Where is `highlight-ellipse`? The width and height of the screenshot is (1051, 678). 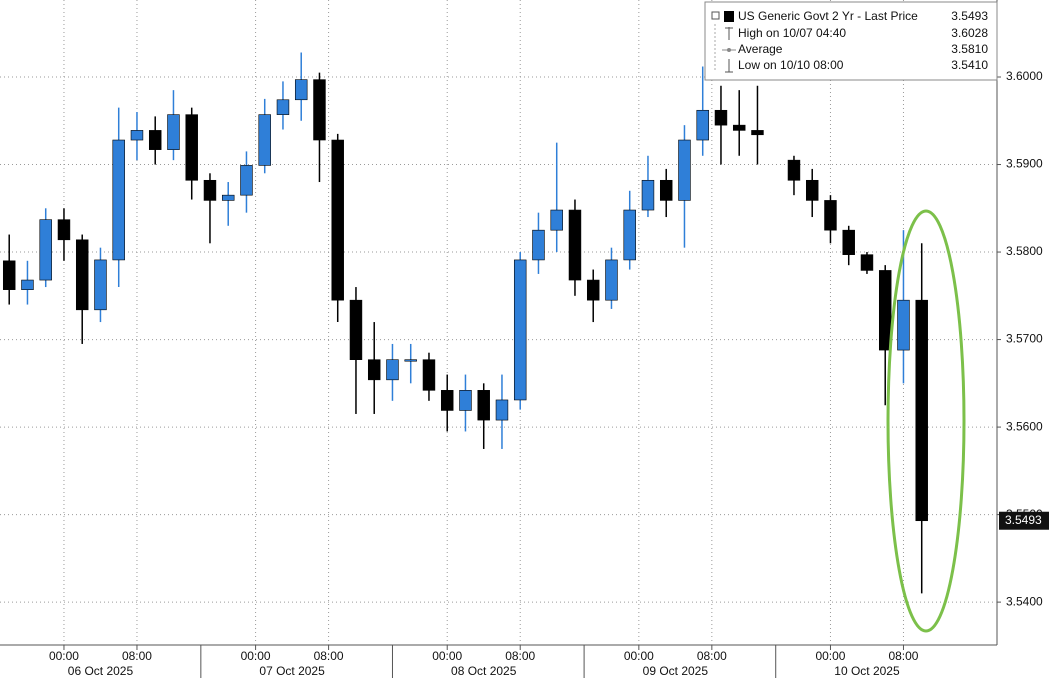 highlight-ellipse is located at coordinates (926, 421).